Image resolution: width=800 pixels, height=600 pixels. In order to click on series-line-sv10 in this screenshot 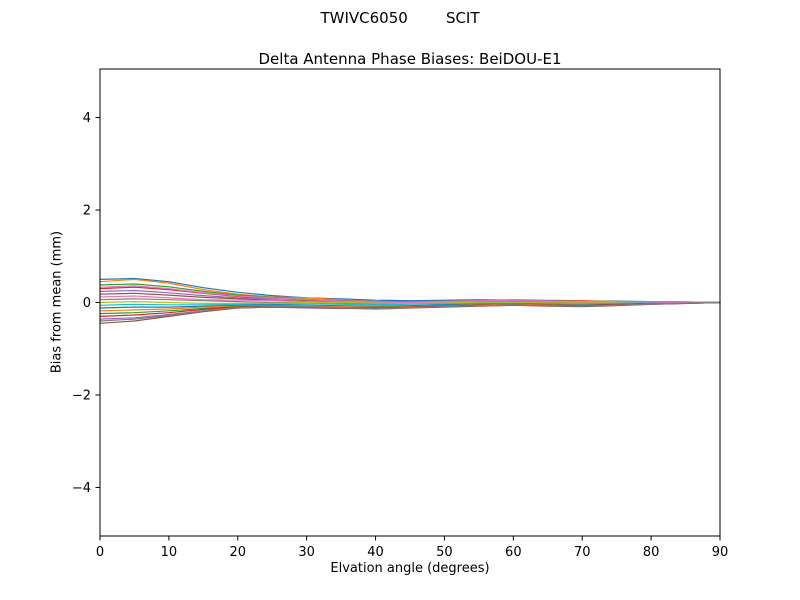, I will do `click(410, 303)`.